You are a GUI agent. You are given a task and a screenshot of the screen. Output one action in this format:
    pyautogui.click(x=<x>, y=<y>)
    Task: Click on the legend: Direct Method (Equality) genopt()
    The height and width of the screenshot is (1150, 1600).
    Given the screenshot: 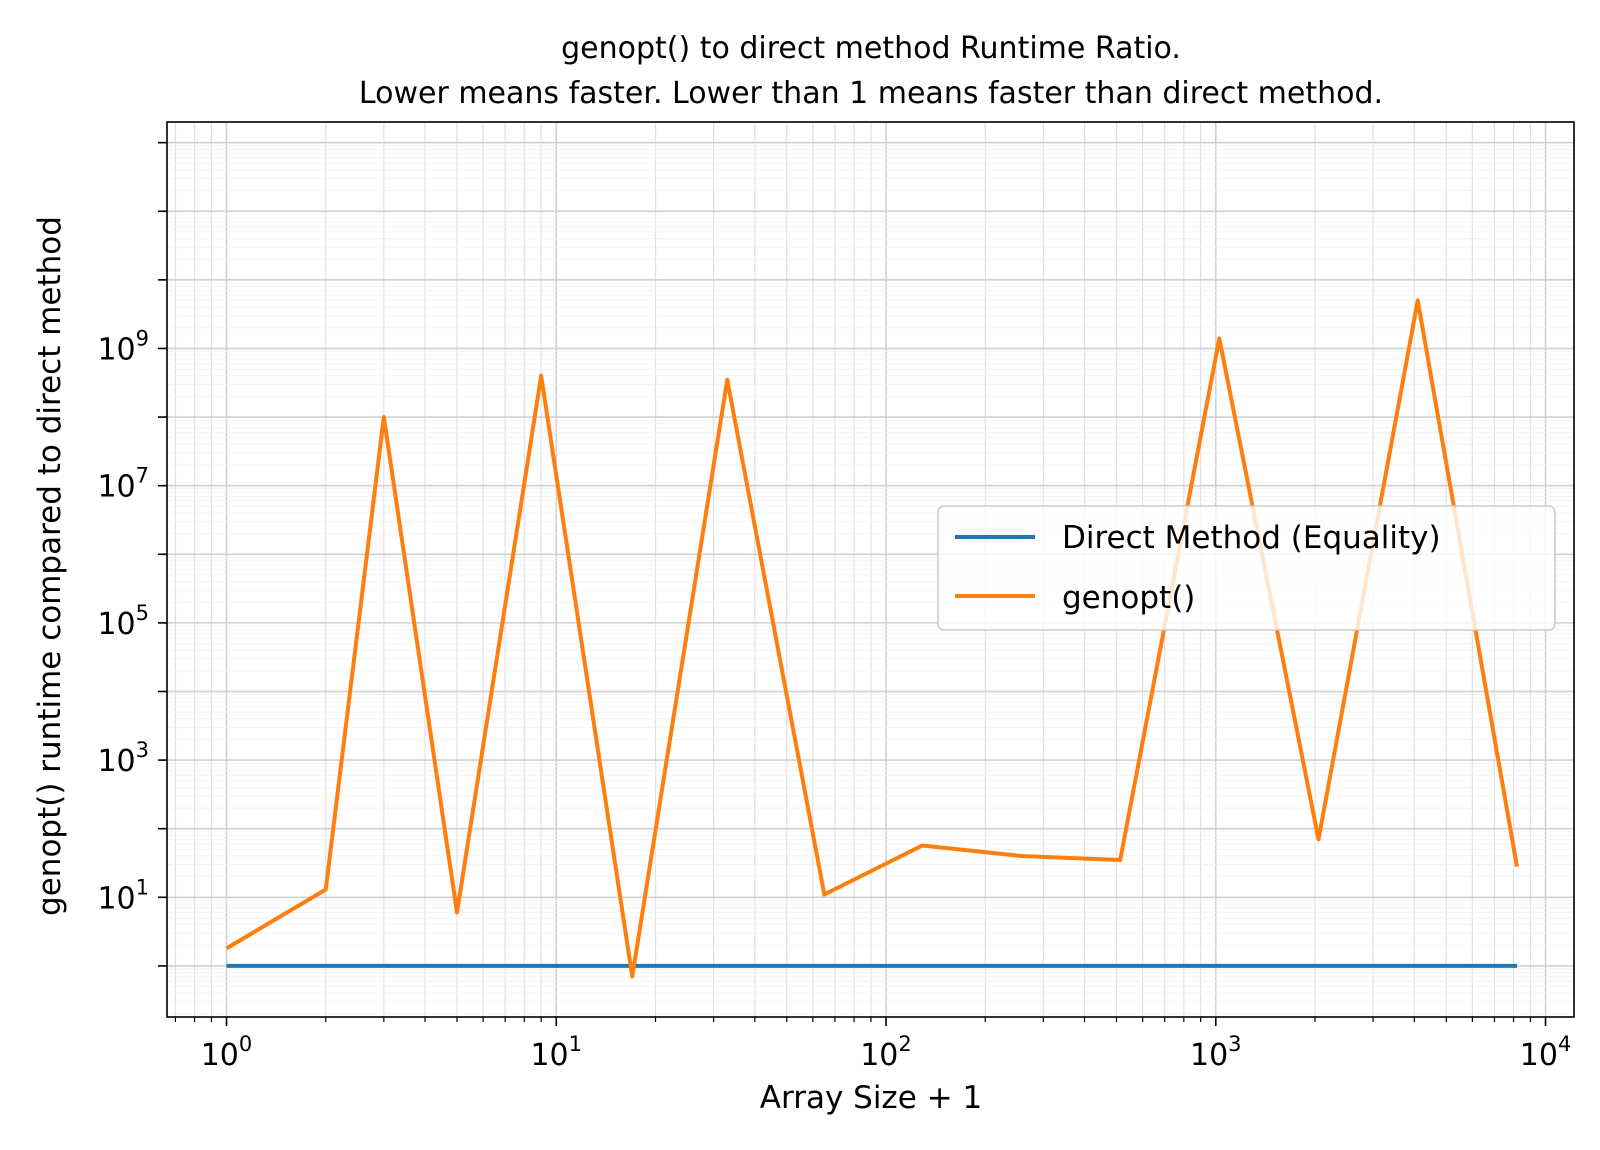 What is the action you would take?
    pyautogui.click(x=1246, y=568)
    